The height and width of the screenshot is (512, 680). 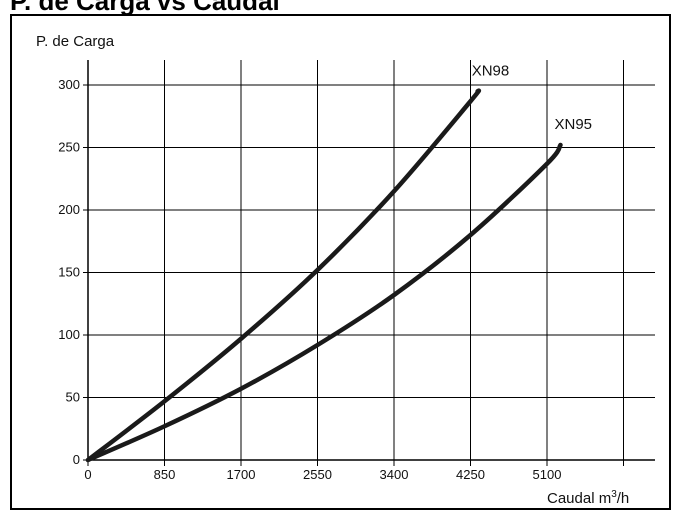 What do you see at coordinates (614, 494) in the screenshot?
I see `x-axis-label-sup: 3` at bounding box center [614, 494].